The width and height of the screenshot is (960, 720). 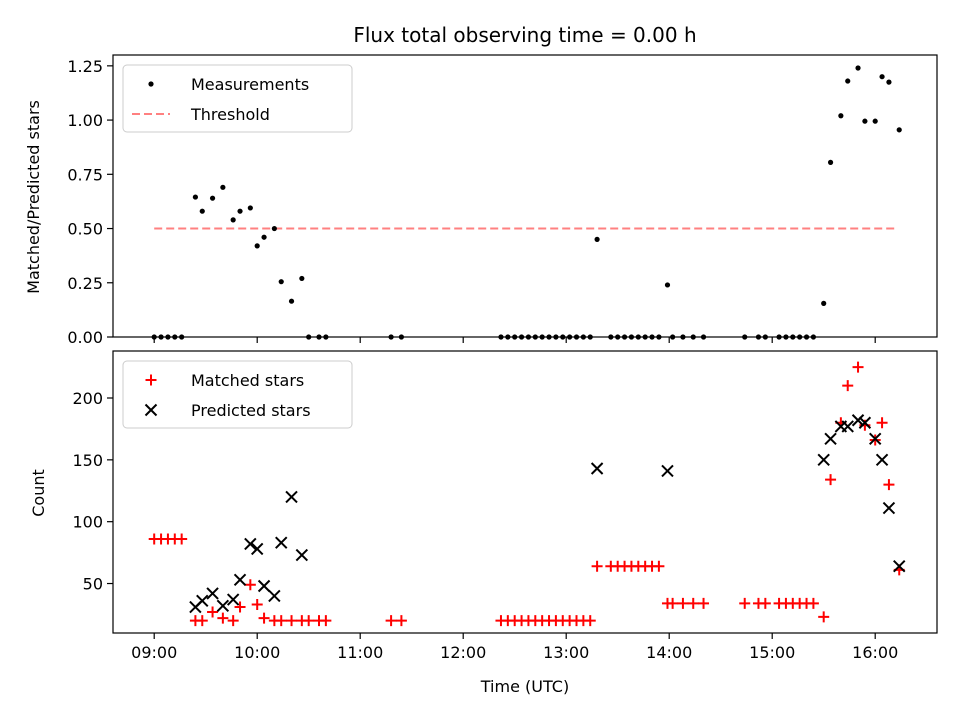 What do you see at coordinates (85, 337) in the screenshot?
I see `y-tick-label: 0.00` at bounding box center [85, 337].